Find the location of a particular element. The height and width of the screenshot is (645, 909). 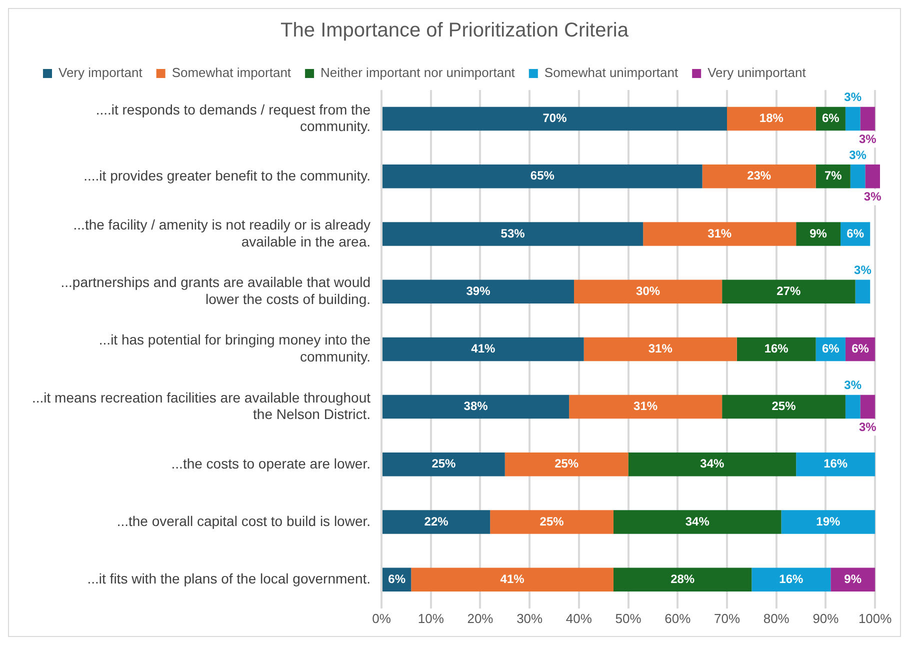

data-label: 27% is located at coordinates (789, 291).